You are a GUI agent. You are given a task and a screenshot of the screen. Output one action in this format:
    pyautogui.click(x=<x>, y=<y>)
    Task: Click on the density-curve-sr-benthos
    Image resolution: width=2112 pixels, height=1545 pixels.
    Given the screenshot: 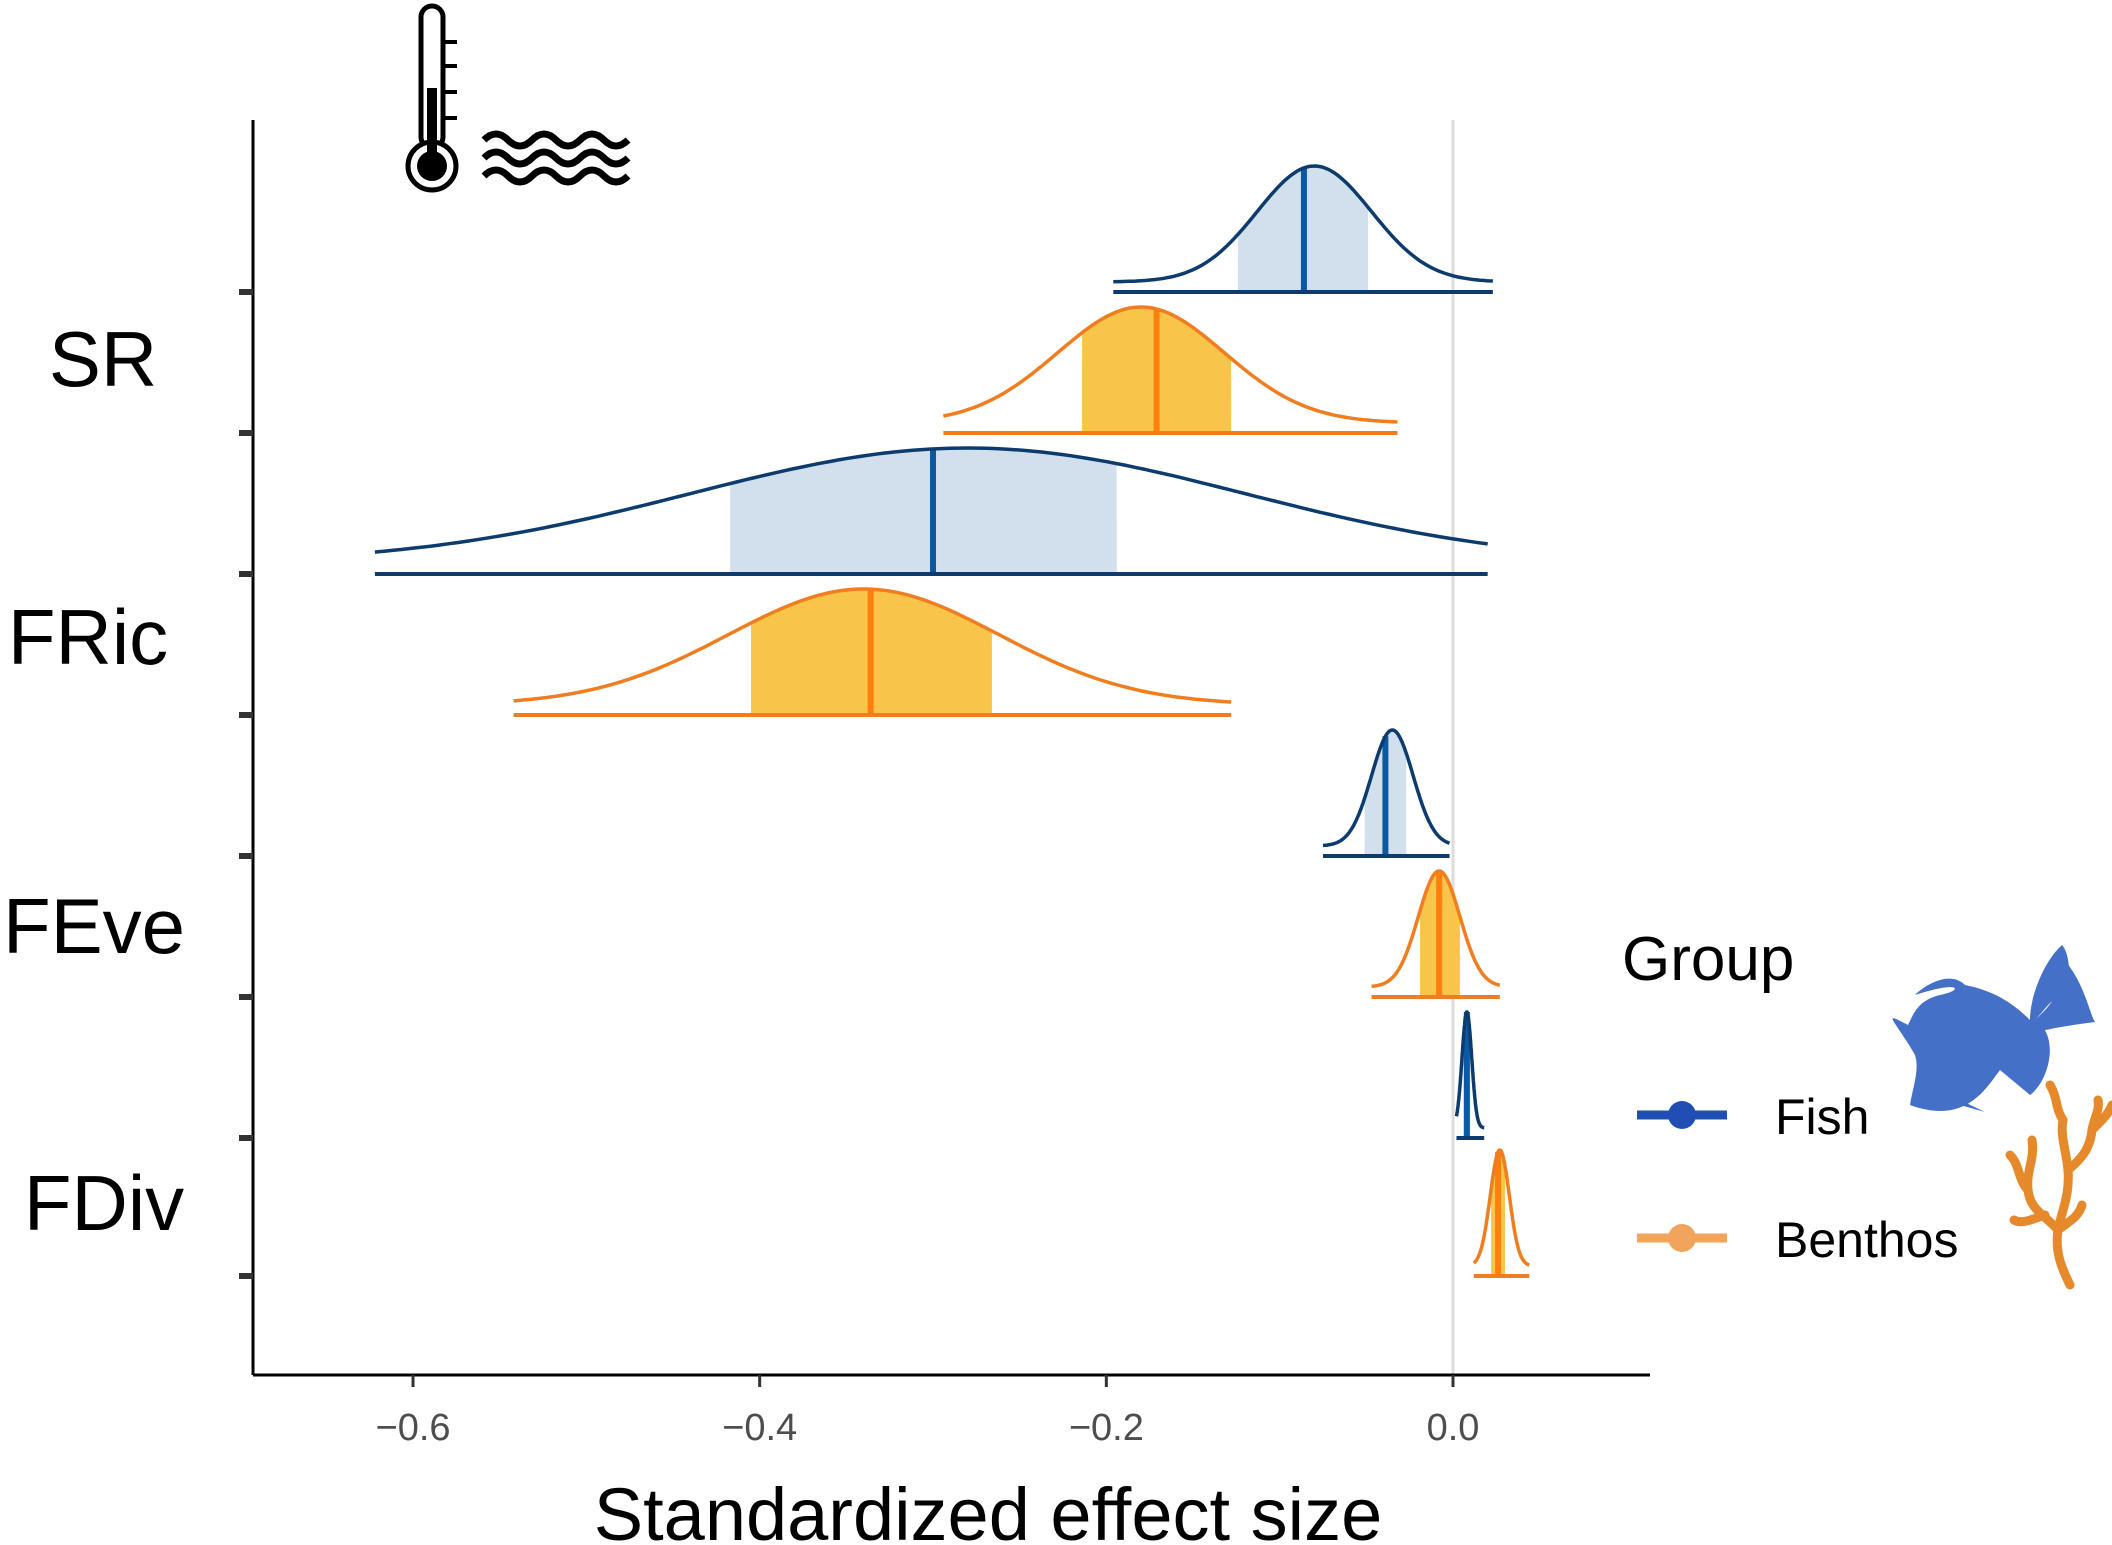 What is the action you would take?
    pyautogui.click(x=1170, y=364)
    